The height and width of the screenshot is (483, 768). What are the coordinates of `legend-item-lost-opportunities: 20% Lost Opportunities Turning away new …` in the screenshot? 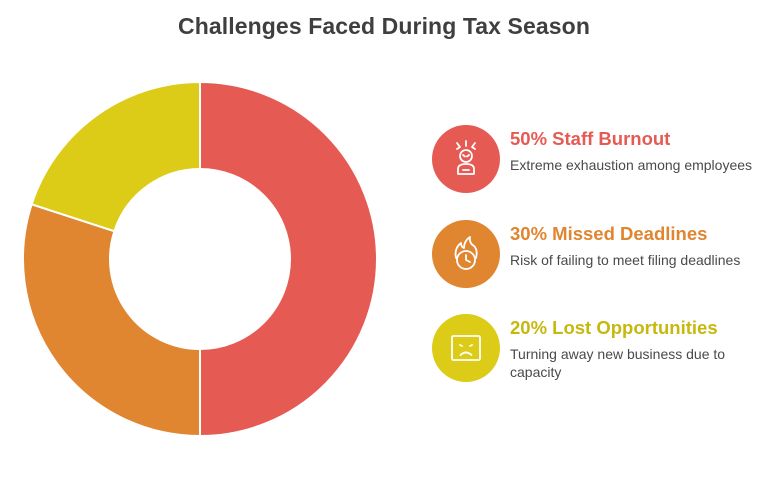 It's located at (597, 354).